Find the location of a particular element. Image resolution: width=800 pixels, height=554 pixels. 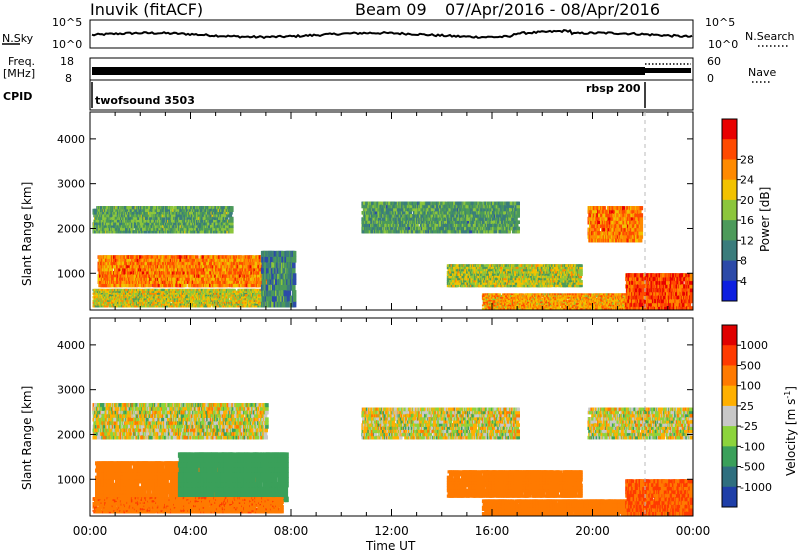

date-range: 07/Apr/2016 - 08/Apr/2016 is located at coordinates (552, 9).